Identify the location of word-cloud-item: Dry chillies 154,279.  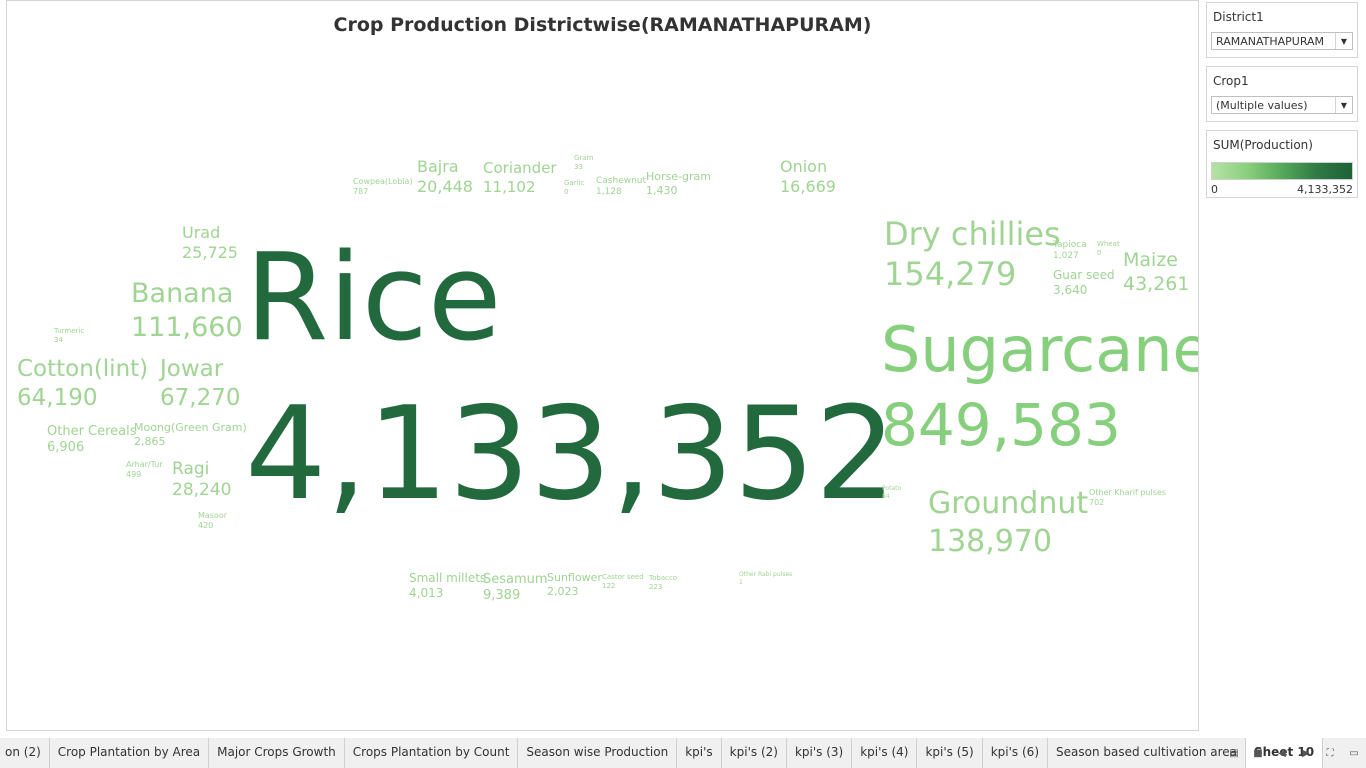
(972, 254).